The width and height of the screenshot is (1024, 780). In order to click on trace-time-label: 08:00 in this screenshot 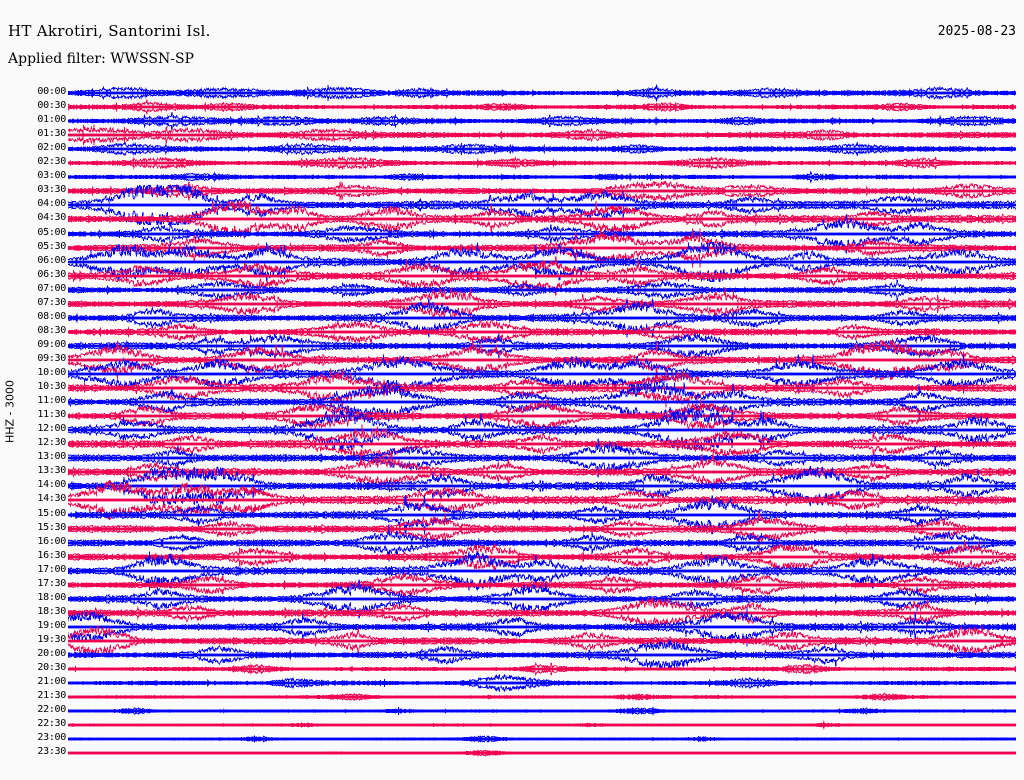, I will do `click(51, 316)`.